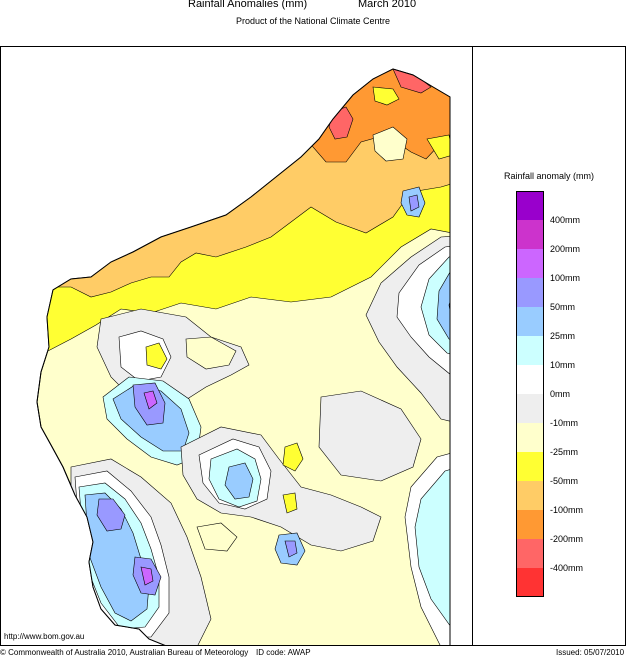 This screenshot has height=658, width=626. I want to click on anomaly-plus50-east, so click(449, 305).